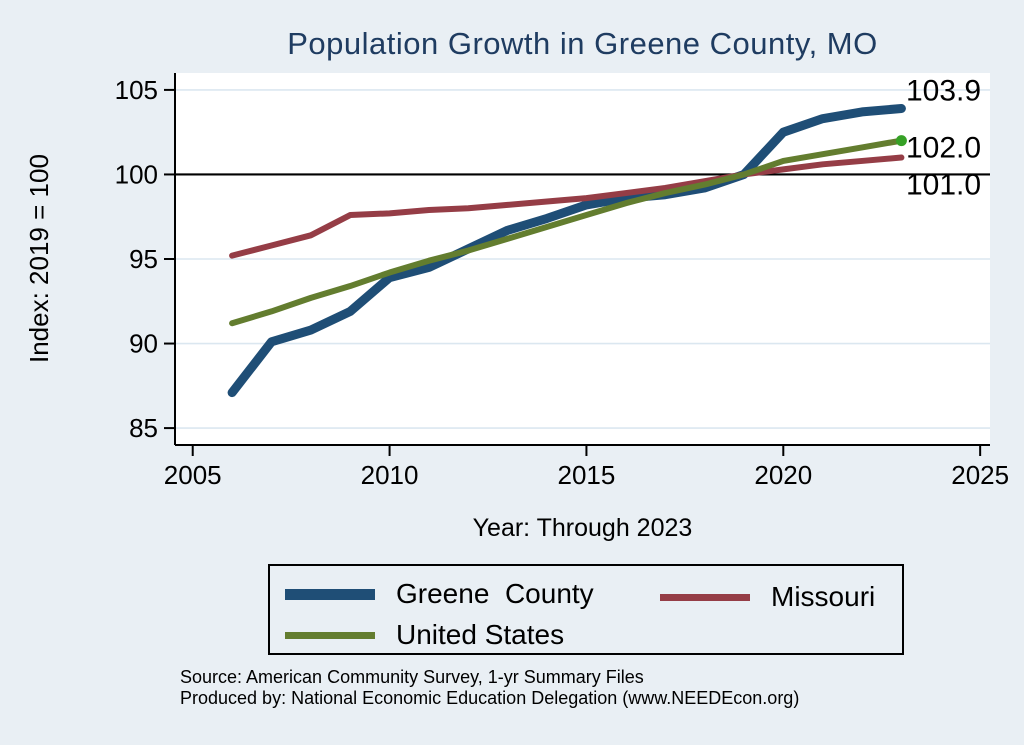 The height and width of the screenshot is (745, 1024). Describe the element at coordinates (143, 428) in the screenshot. I see `y-tick-label: 85` at that location.